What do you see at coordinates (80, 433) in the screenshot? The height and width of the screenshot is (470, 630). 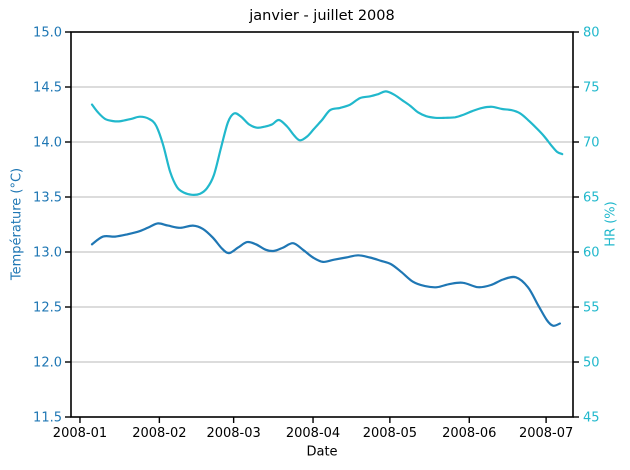 I see `x-tick-label: 2008-01` at bounding box center [80, 433].